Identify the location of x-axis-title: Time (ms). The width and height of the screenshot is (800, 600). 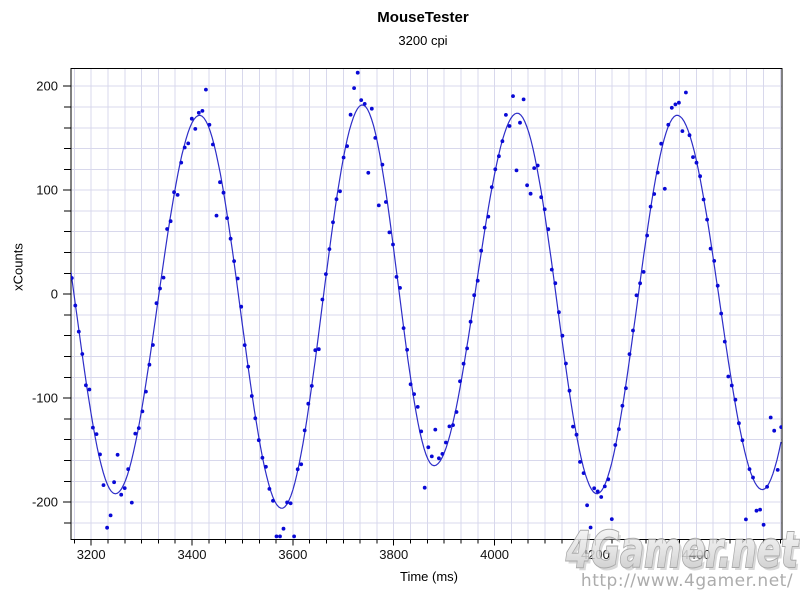
(429, 576).